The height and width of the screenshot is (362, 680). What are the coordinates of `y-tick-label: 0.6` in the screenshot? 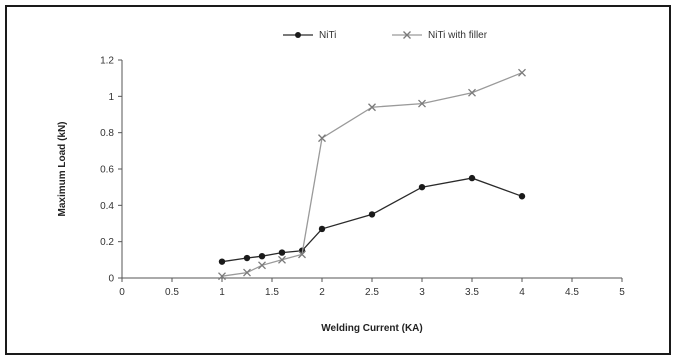 It's located at (107, 170).